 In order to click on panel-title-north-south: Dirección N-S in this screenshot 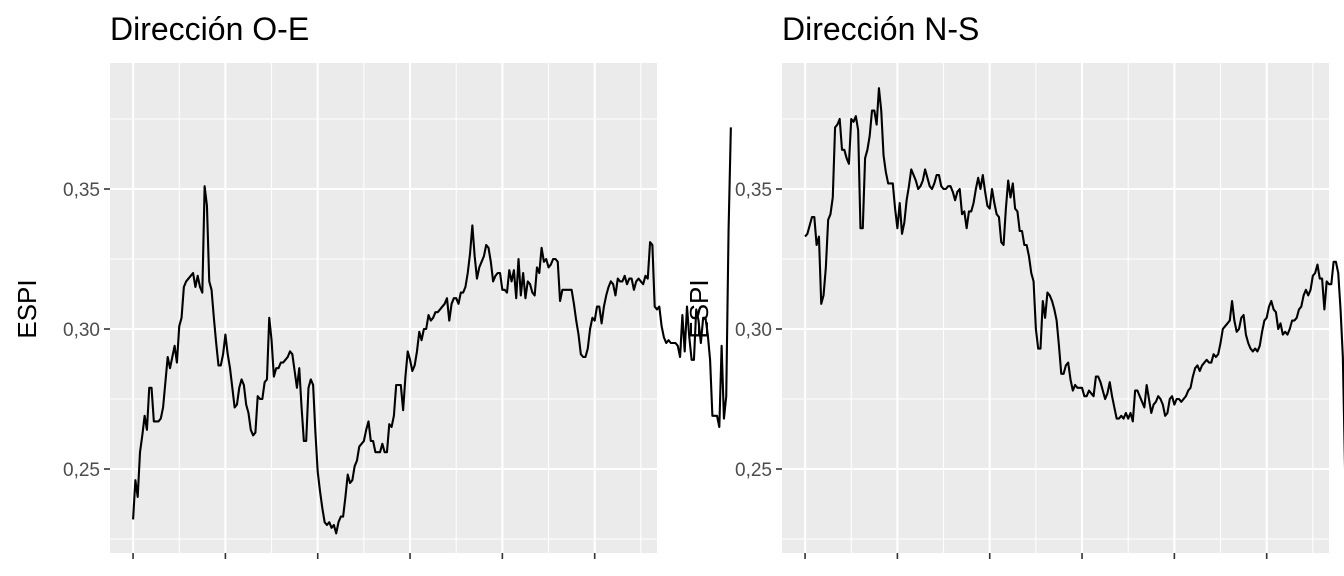, I will do `click(880, 29)`.